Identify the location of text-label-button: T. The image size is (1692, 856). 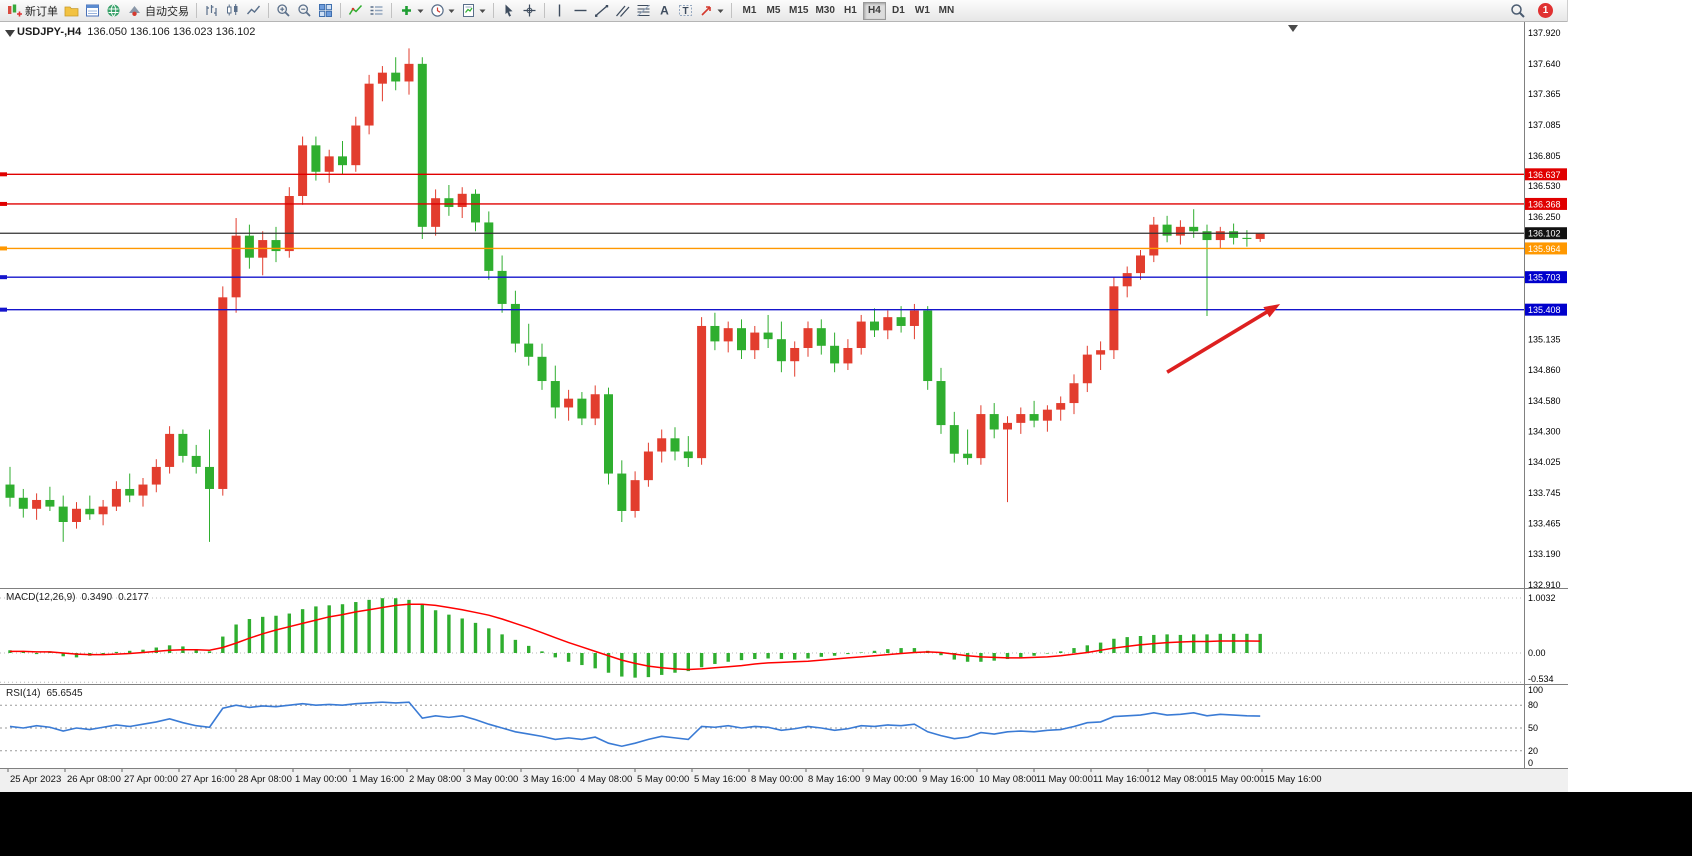
(685, 11).